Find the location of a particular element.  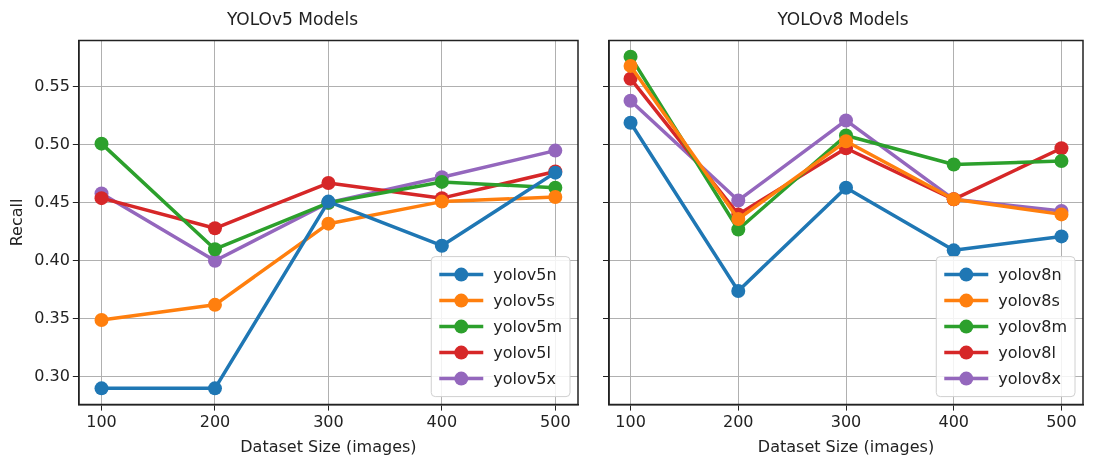

legend-label: yolov8s is located at coordinates (1029, 300).